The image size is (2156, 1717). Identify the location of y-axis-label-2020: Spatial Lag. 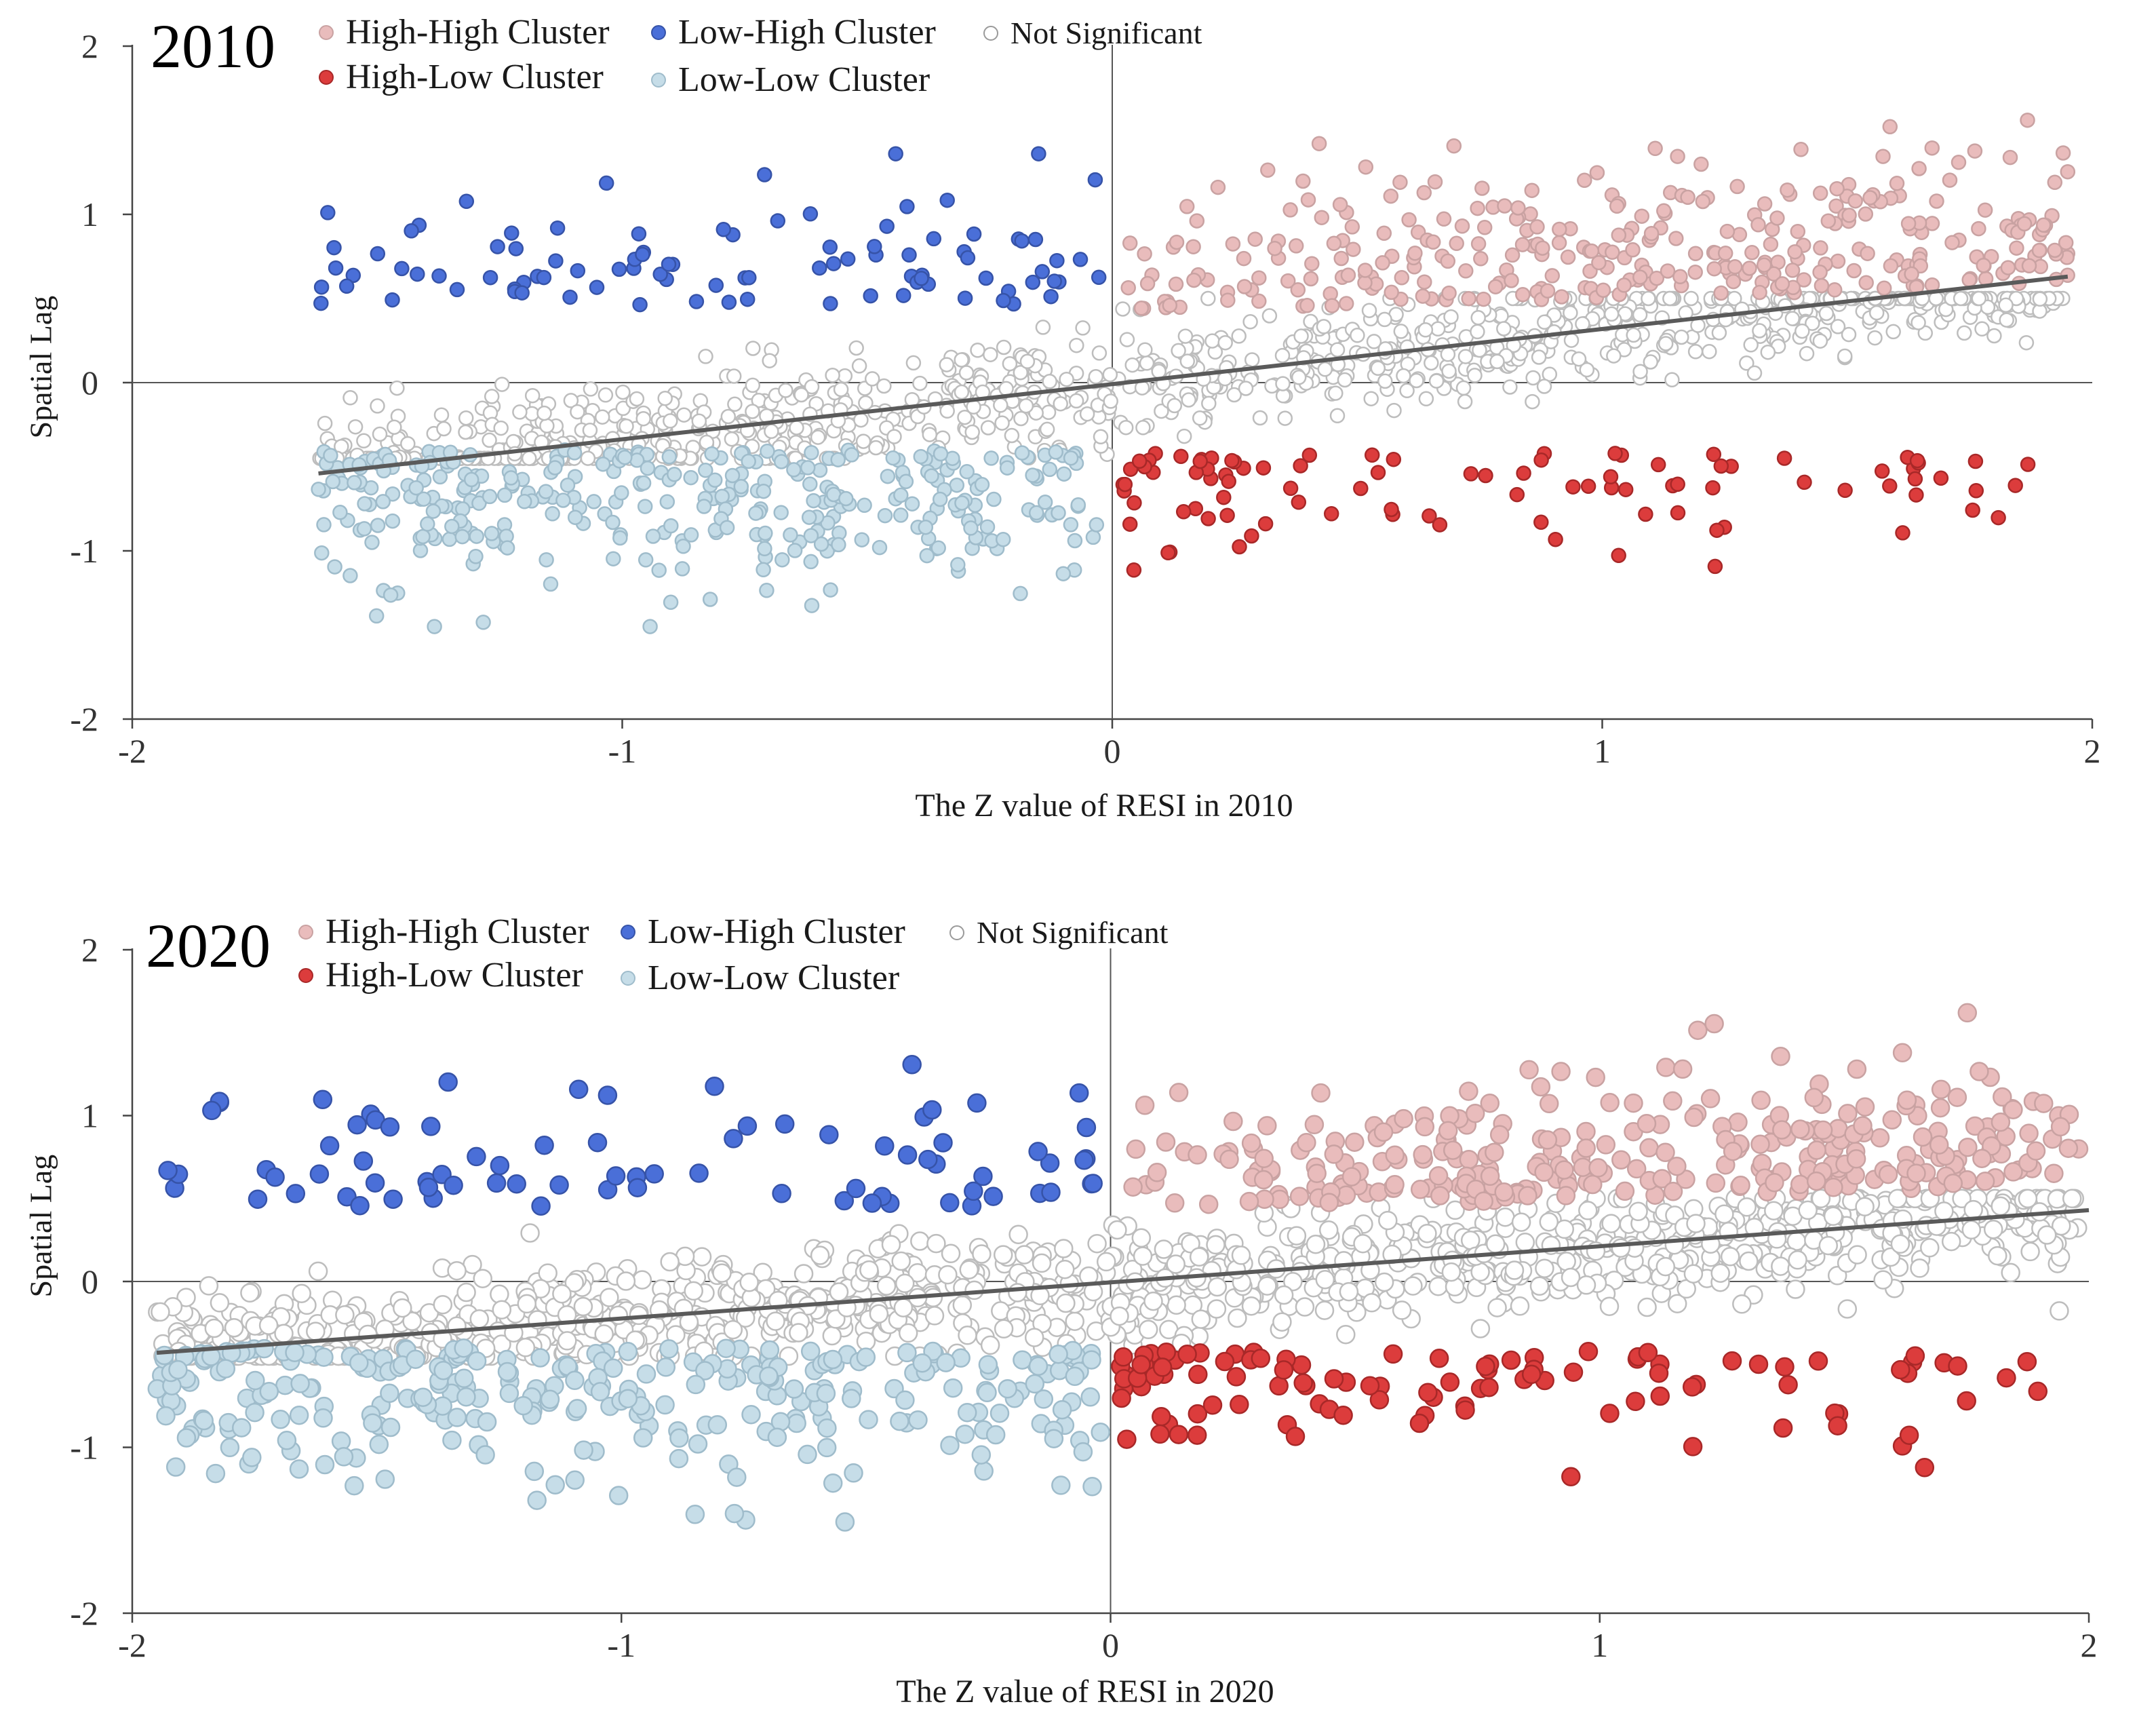
(40, 1226).